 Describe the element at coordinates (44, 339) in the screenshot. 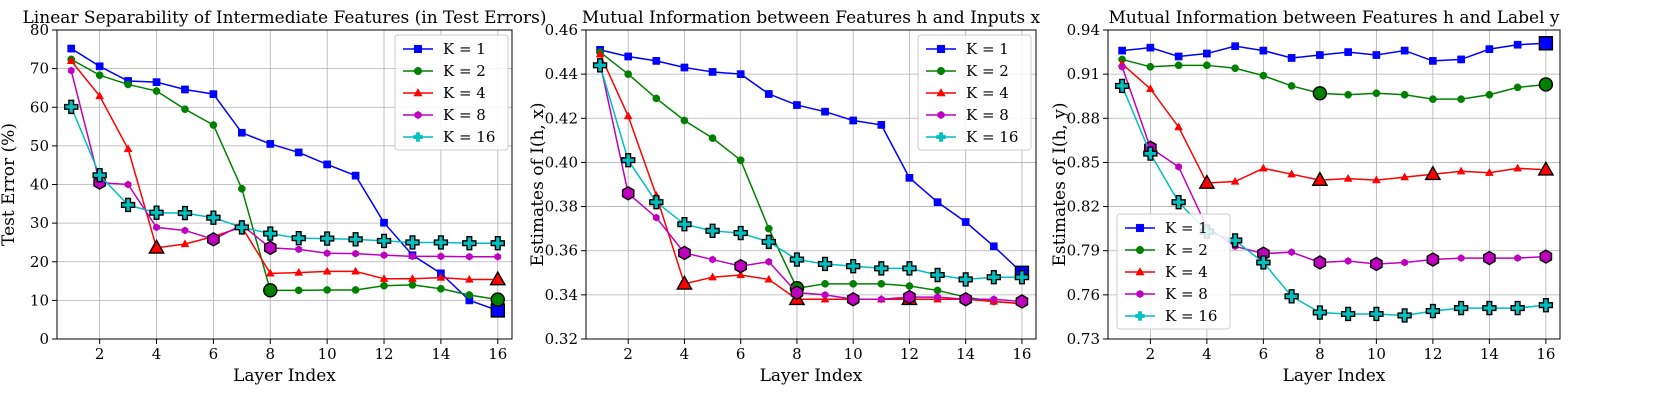

I see `y-tick-label: 0` at that location.